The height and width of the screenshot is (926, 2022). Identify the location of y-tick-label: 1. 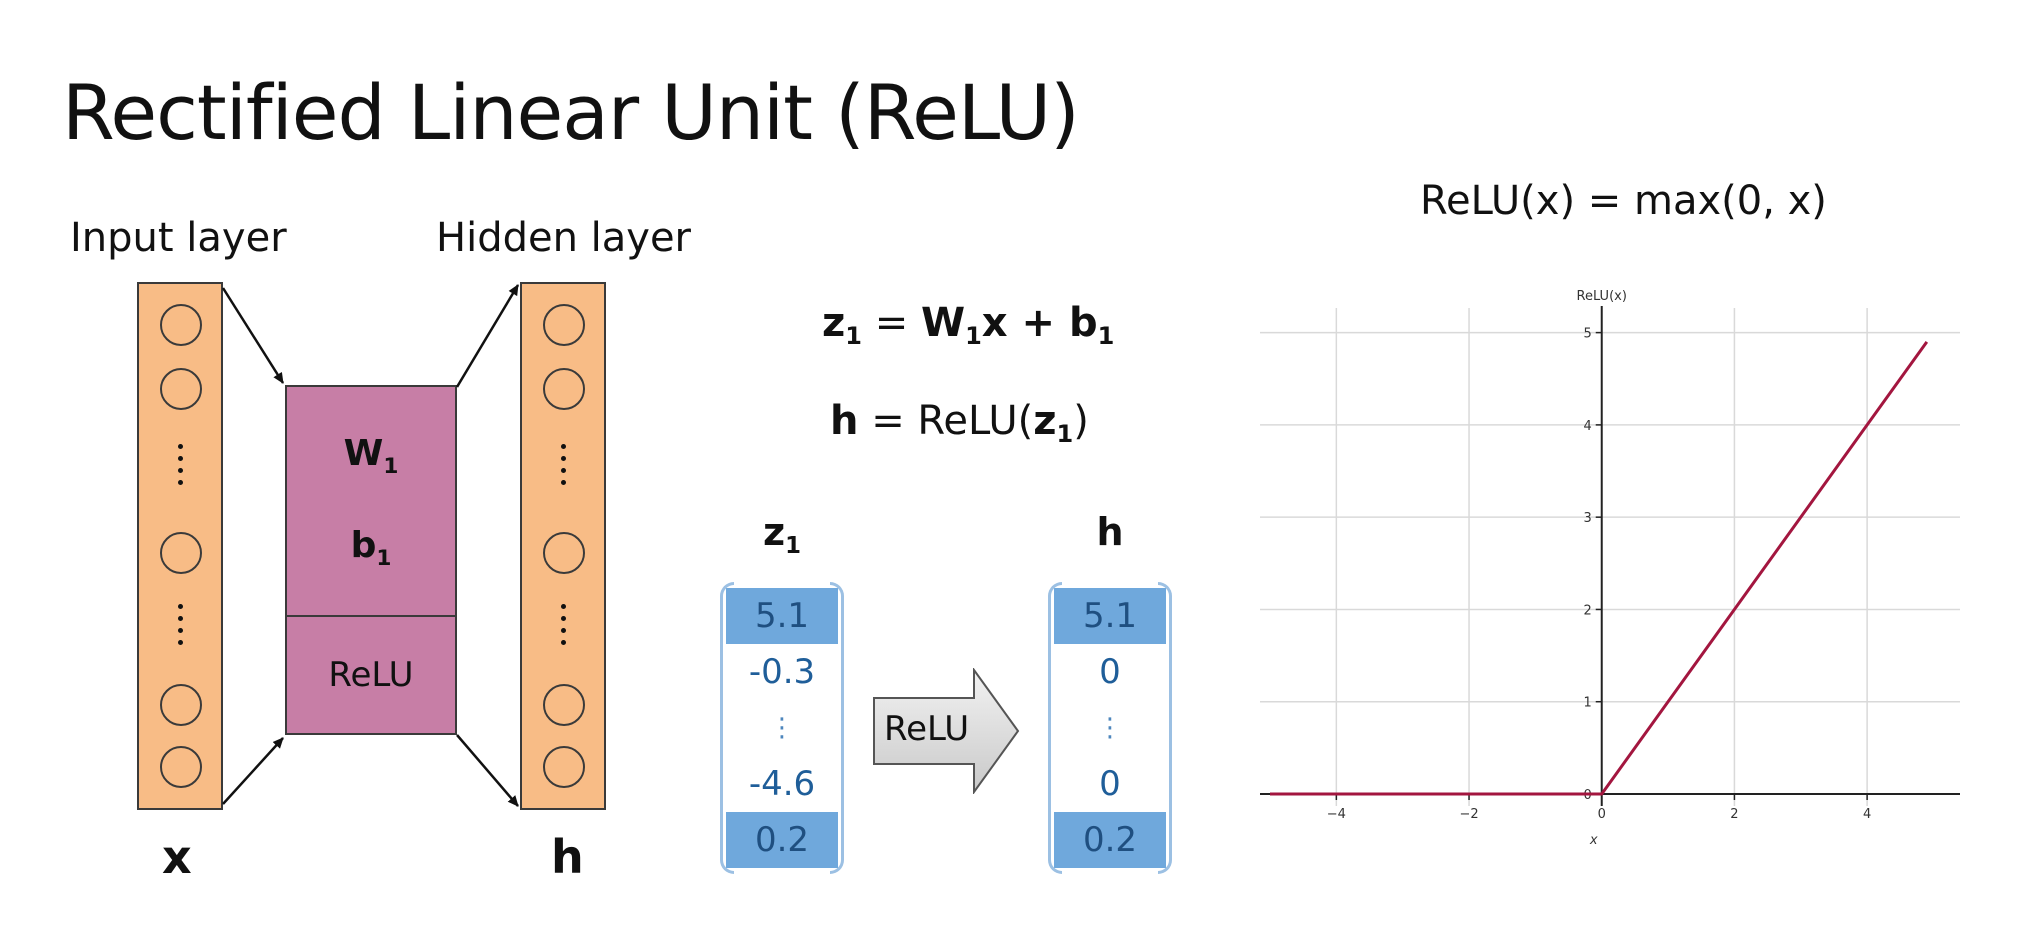
(1587, 703).